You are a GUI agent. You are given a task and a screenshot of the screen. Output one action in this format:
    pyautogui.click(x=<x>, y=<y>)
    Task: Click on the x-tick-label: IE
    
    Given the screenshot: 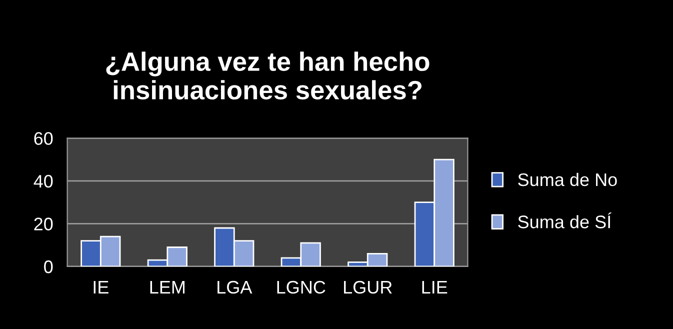 What is the action you would take?
    pyautogui.click(x=101, y=287)
    